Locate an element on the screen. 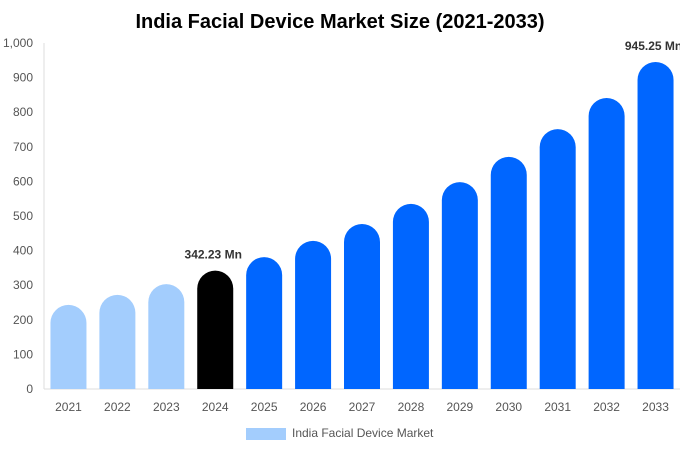  x-tick-label: 2026 is located at coordinates (313, 407).